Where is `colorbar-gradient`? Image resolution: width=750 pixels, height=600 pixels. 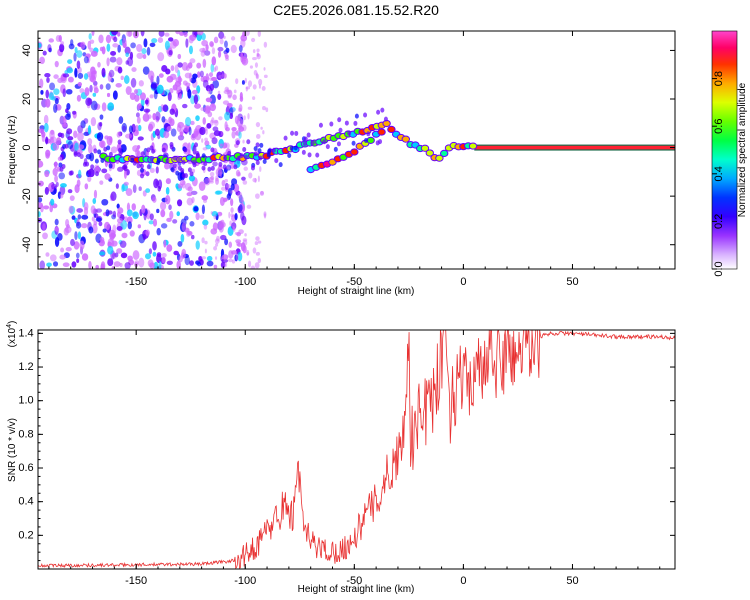 colorbar-gradient is located at coordinates (724, 150).